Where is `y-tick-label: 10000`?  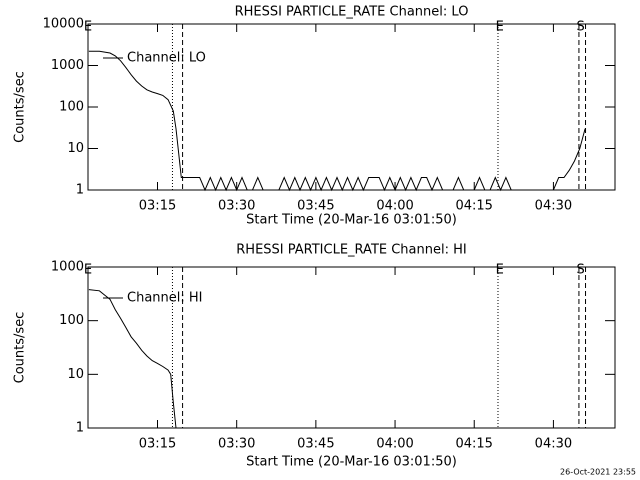
y-tick-label: 10000 is located at coordinates (63, 24).